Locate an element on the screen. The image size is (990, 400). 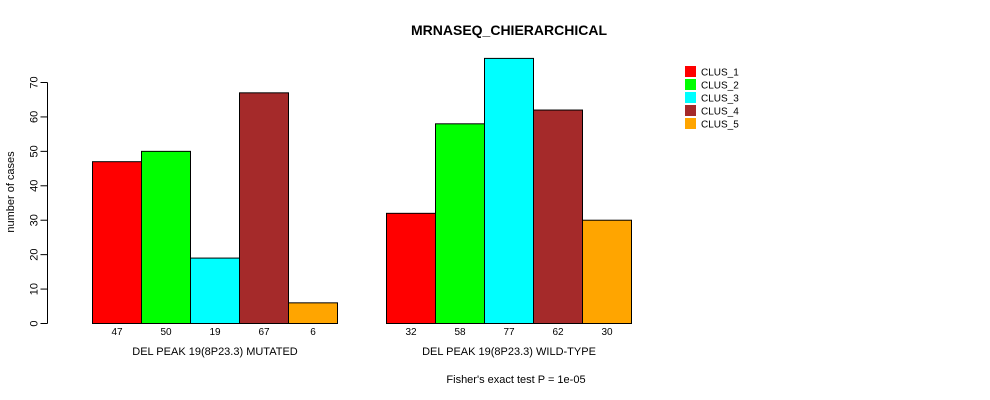
bar-count-label: 32 is located at coordinates (411, 332).